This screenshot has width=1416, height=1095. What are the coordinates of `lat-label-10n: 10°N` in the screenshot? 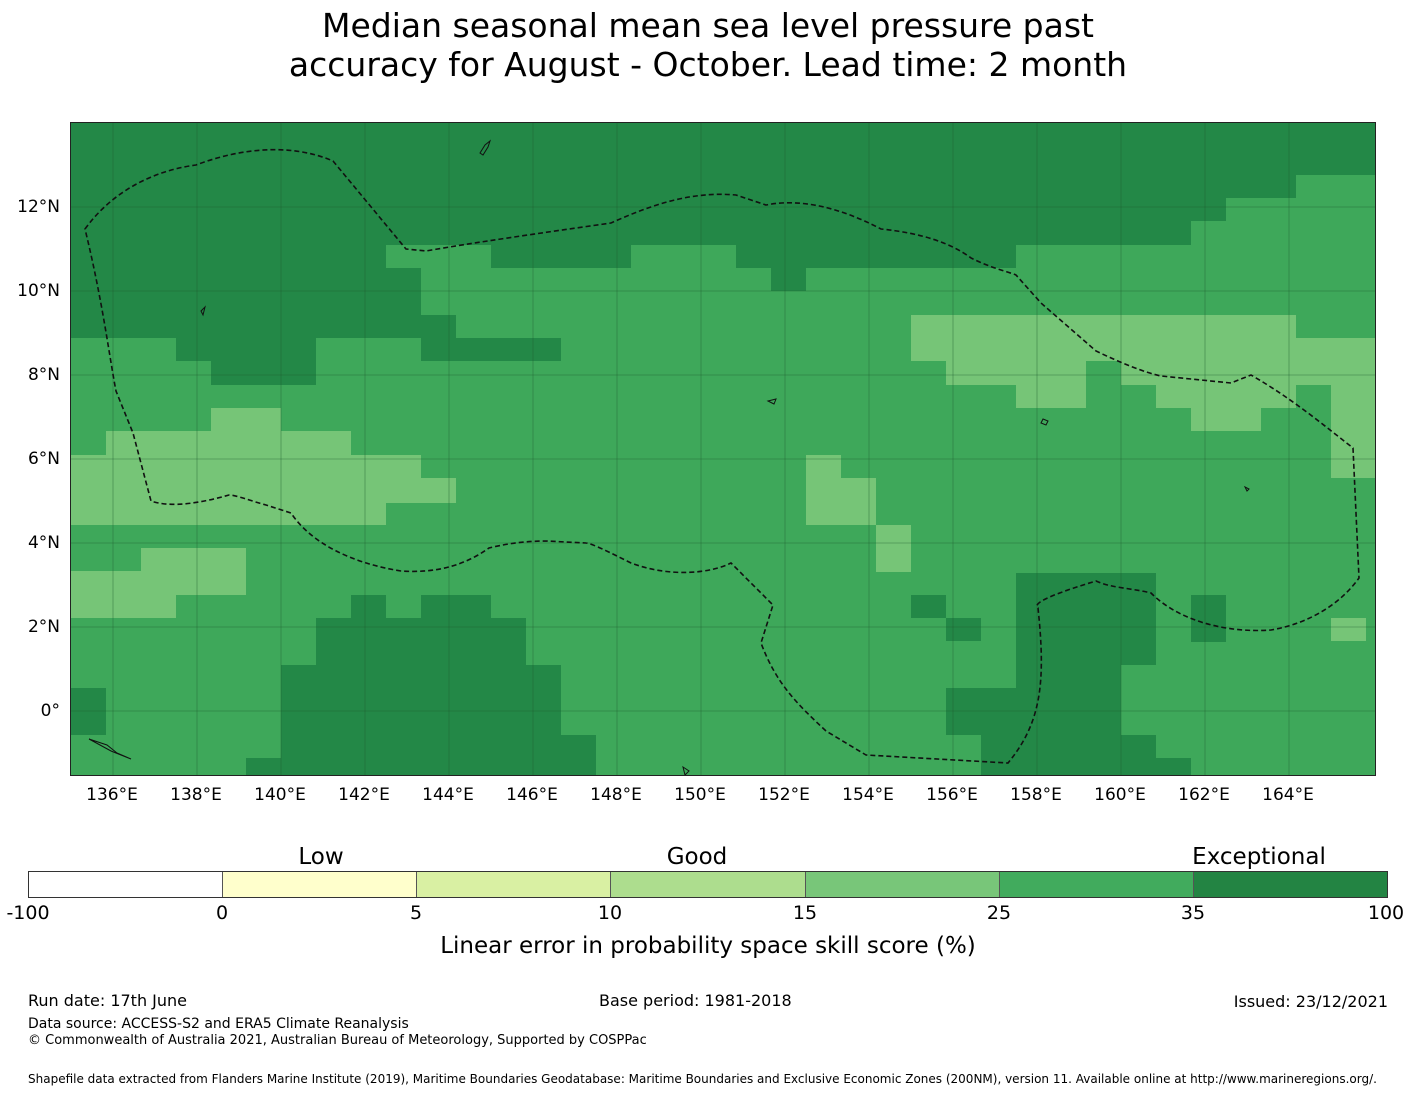 It's located at (38, 291).